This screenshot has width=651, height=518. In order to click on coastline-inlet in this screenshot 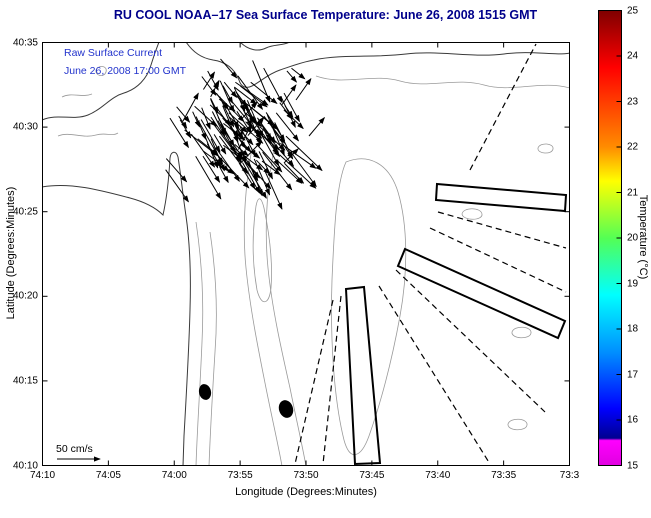, I will do `click(265, 46)`.